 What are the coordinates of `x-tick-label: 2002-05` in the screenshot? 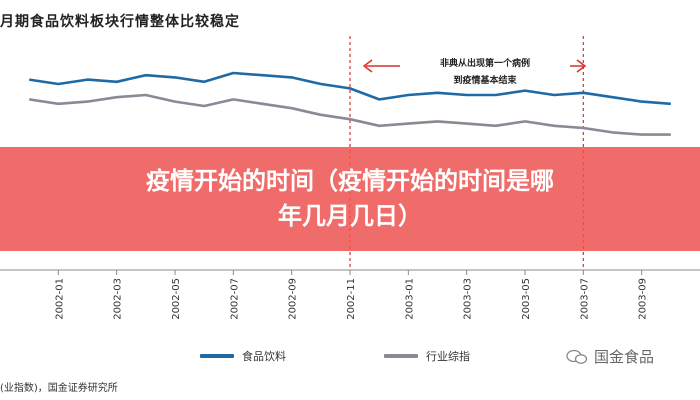 It's located at (176, 299).